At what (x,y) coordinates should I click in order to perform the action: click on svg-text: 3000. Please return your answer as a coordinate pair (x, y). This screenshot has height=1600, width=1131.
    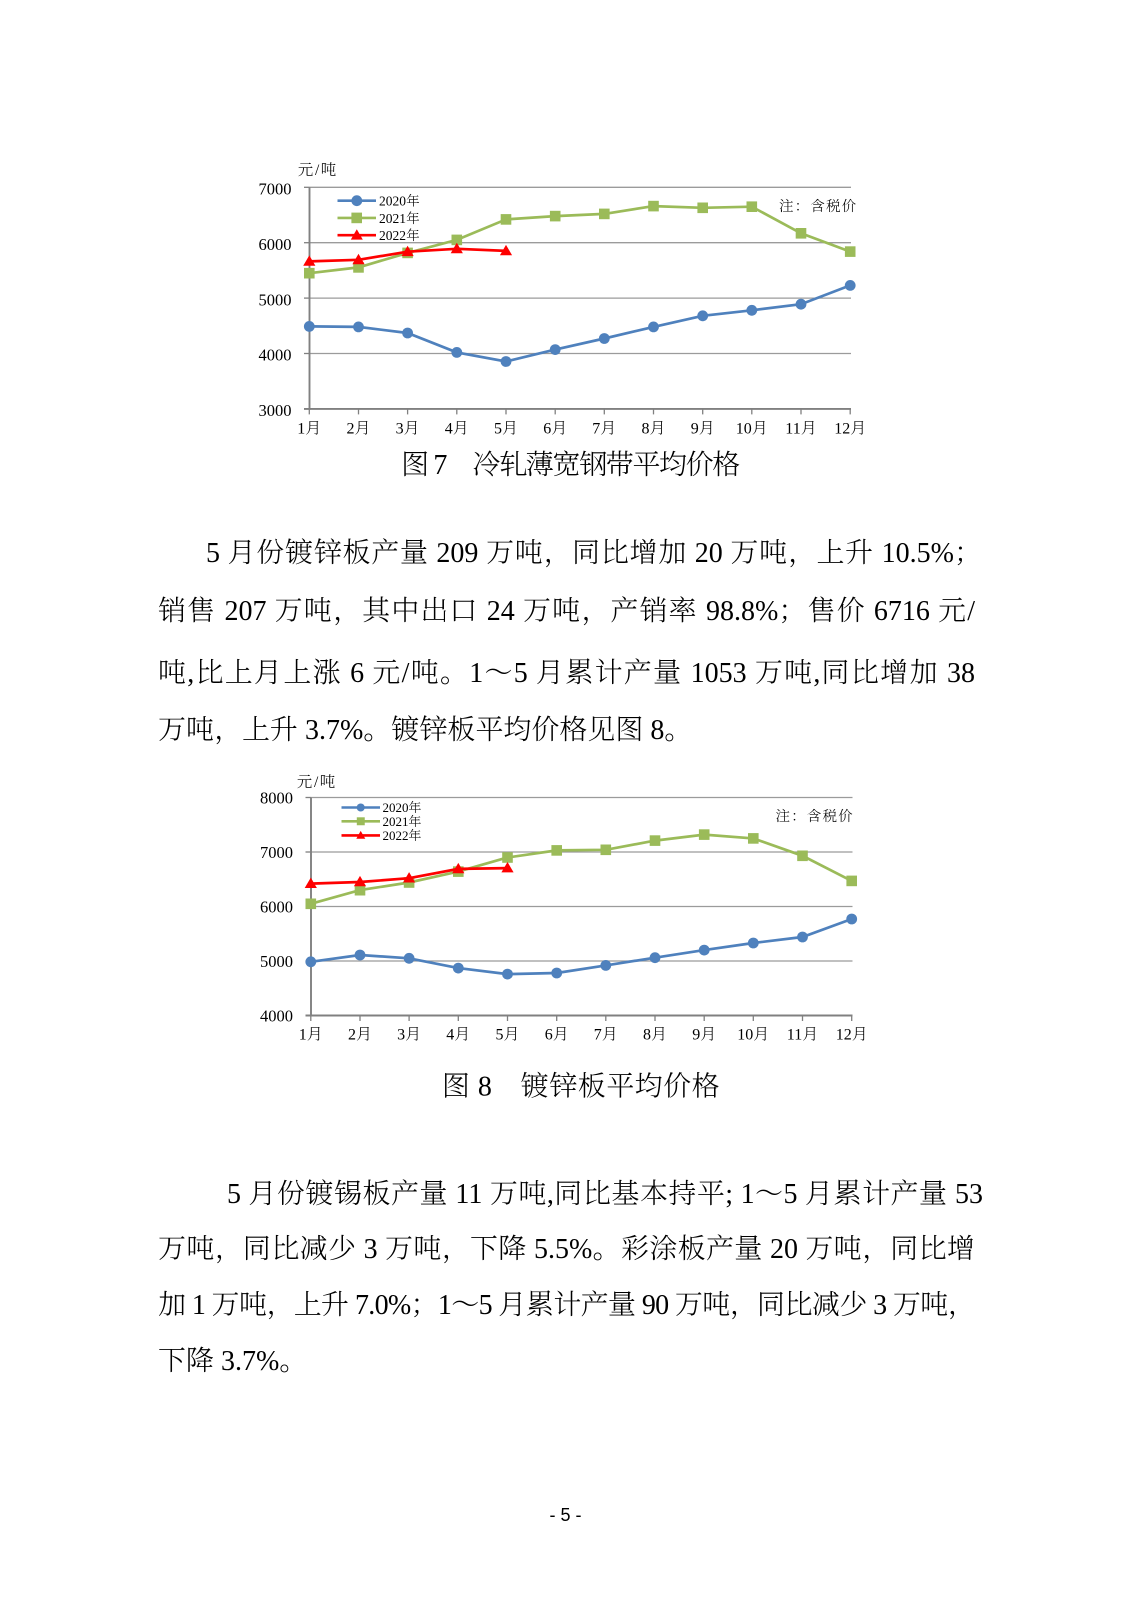
    Looking at the image, I should click on (275, 410).